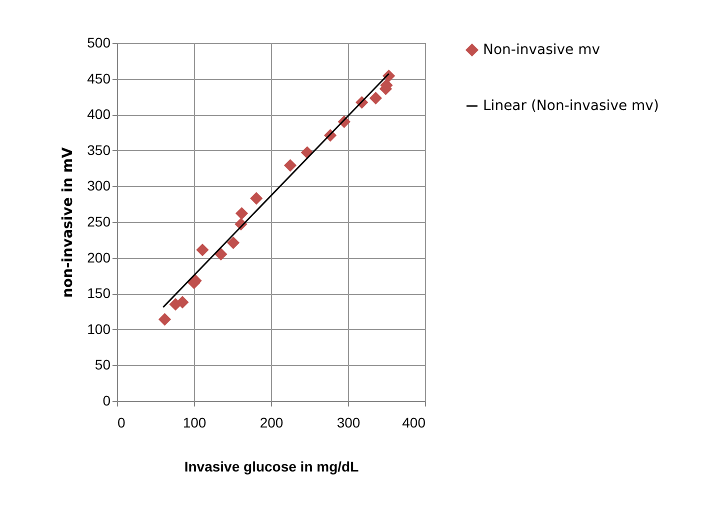 The height and width of the screenshot is (531, 703). What do you see at coordinates (106, 400) in the screenshot?
I see `y-tick-label: 0` at bounding box center [106, 400].